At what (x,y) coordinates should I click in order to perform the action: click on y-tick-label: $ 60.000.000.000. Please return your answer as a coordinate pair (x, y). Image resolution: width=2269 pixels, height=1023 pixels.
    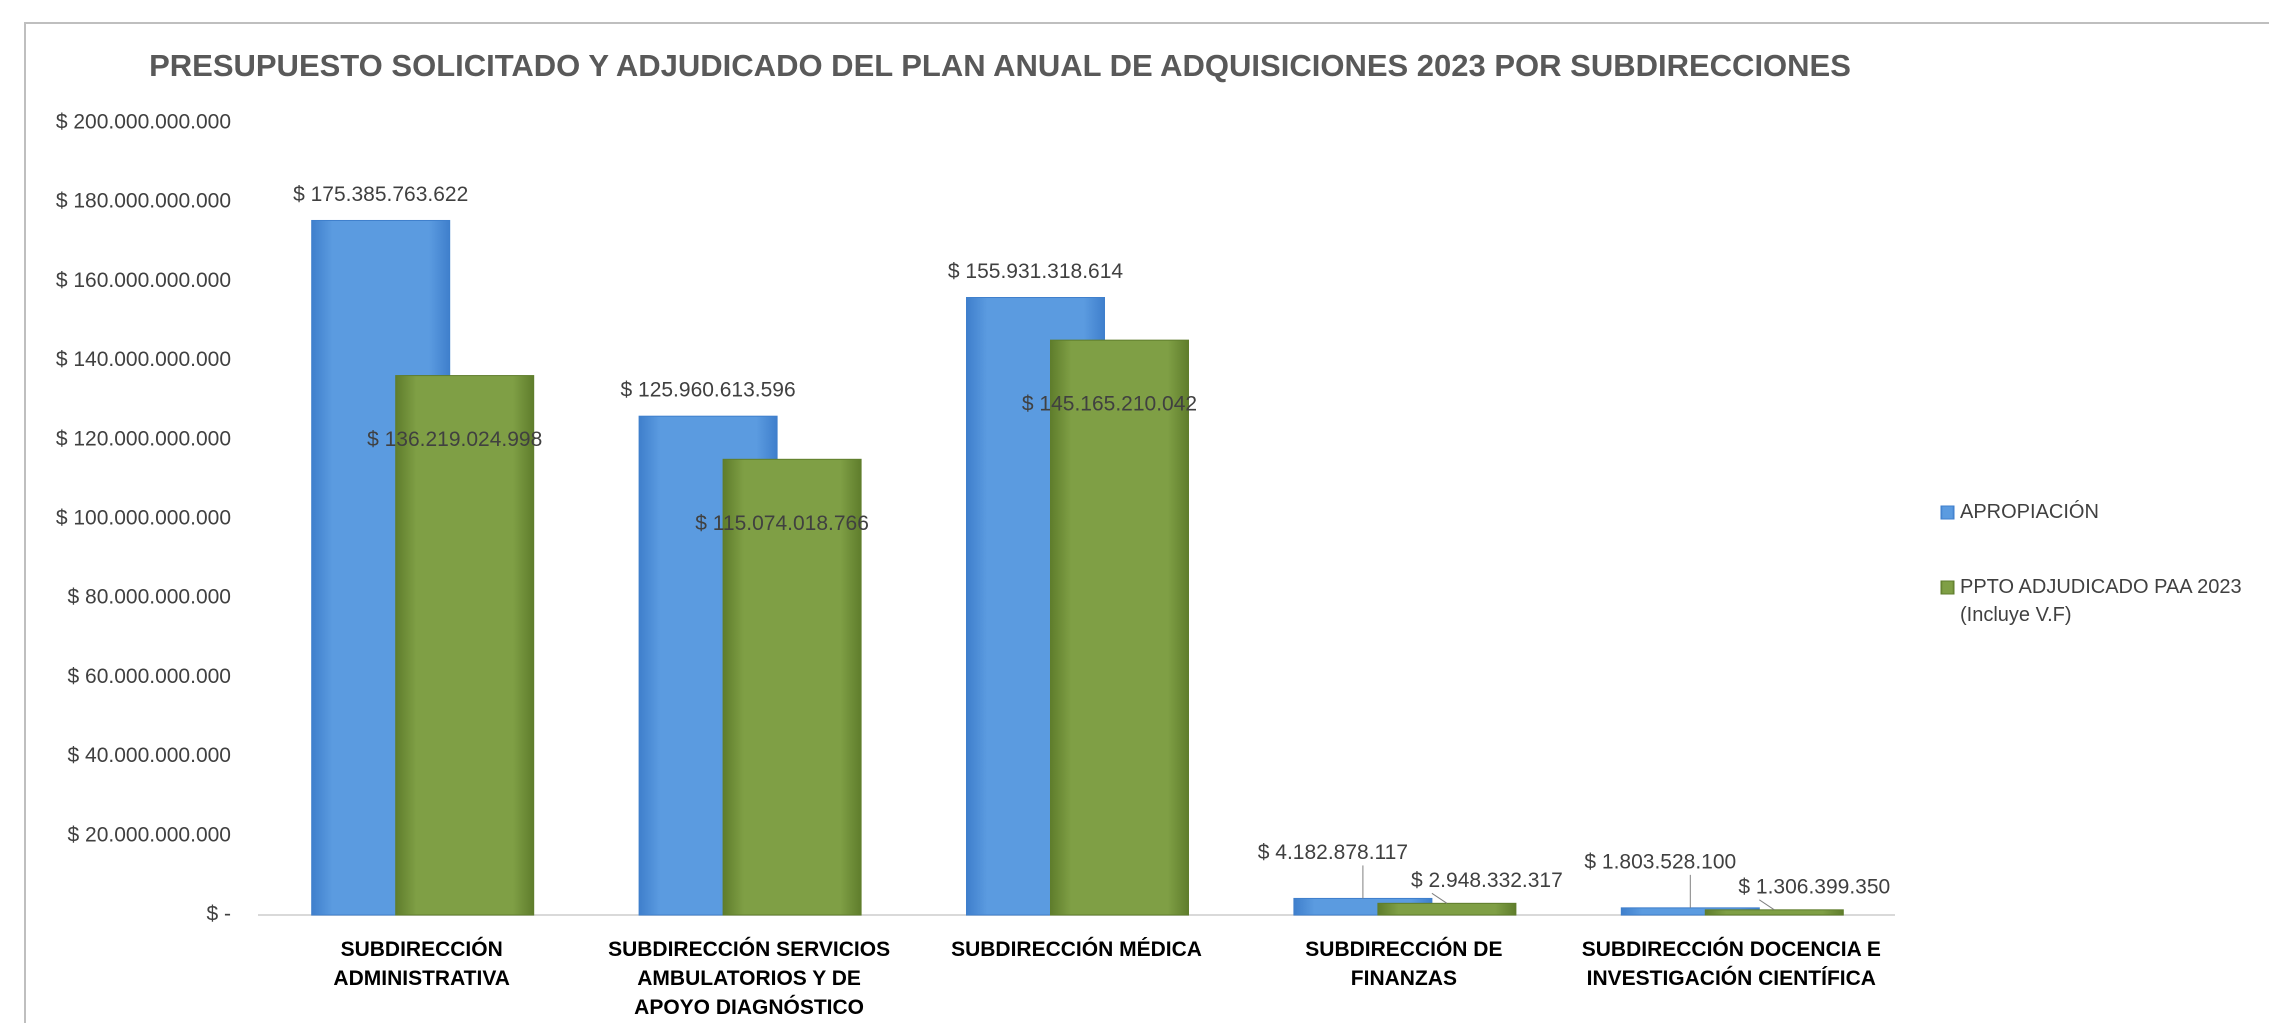
    Looking at the image, I should click on (150, 676).